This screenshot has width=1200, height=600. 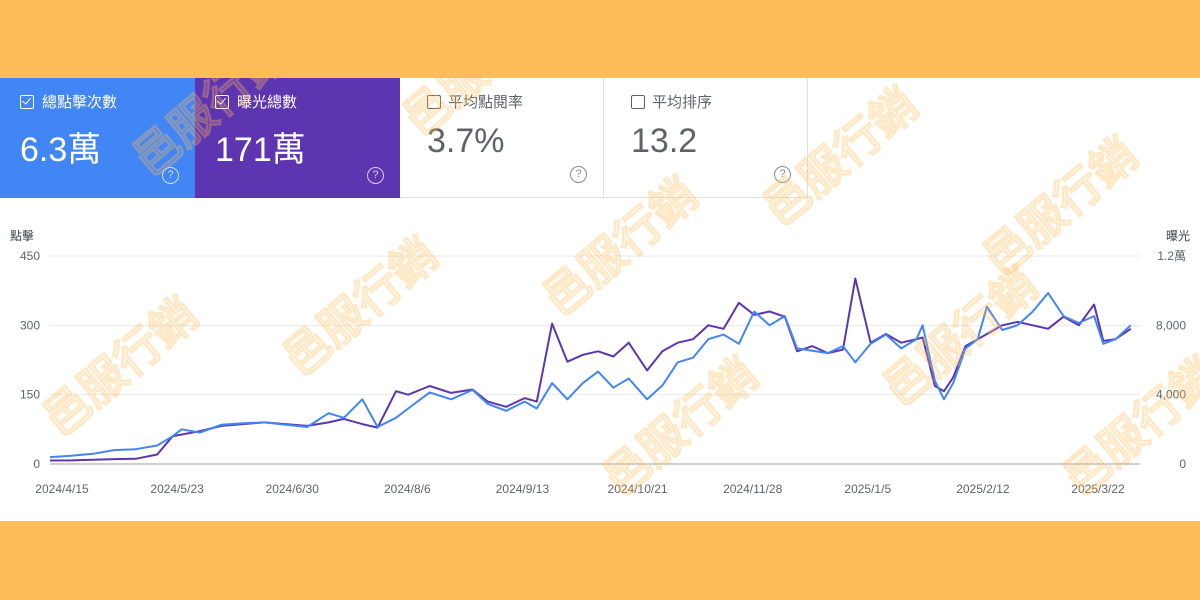 I want to click on y-right-title: 曝光, so click(x=1178, y=236).